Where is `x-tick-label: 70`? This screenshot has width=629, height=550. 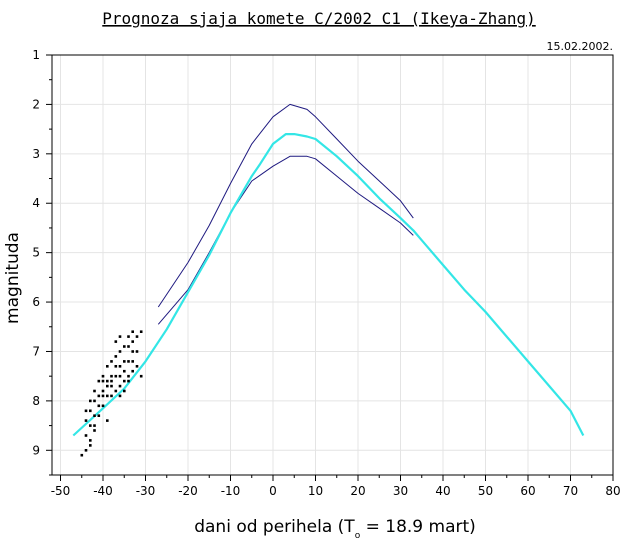 x-tick-label: 70 is located at coordinates (570, 491).